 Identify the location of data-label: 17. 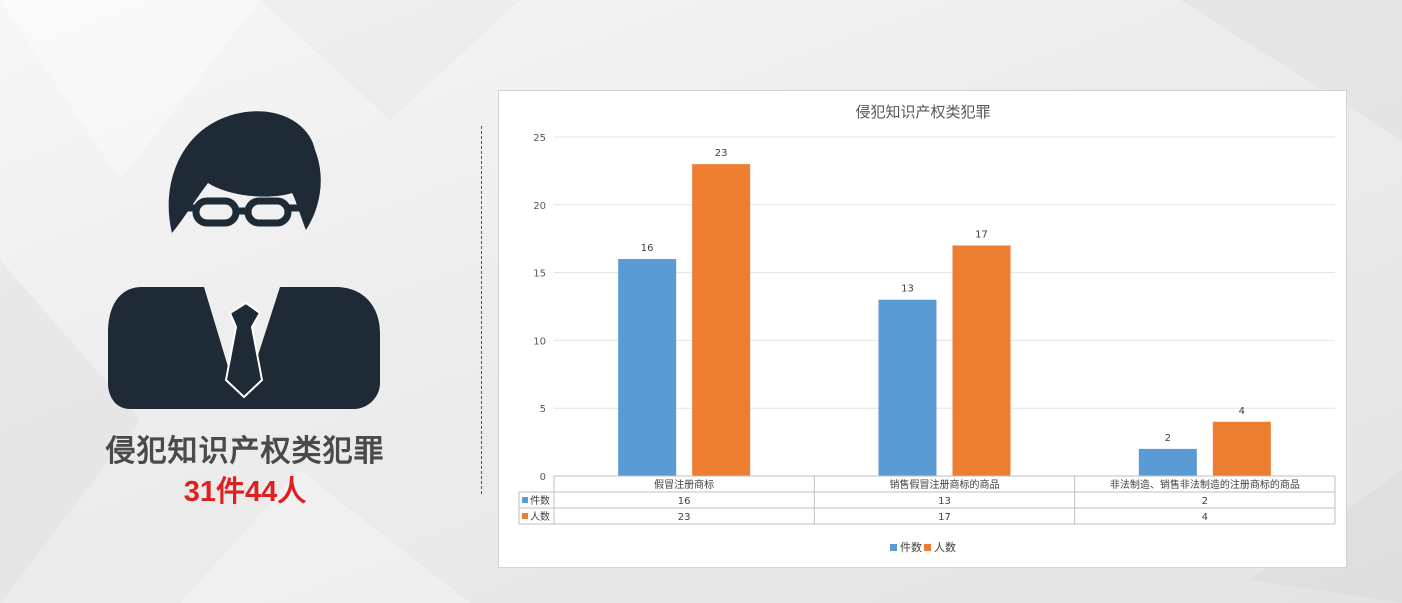
(981, 234).